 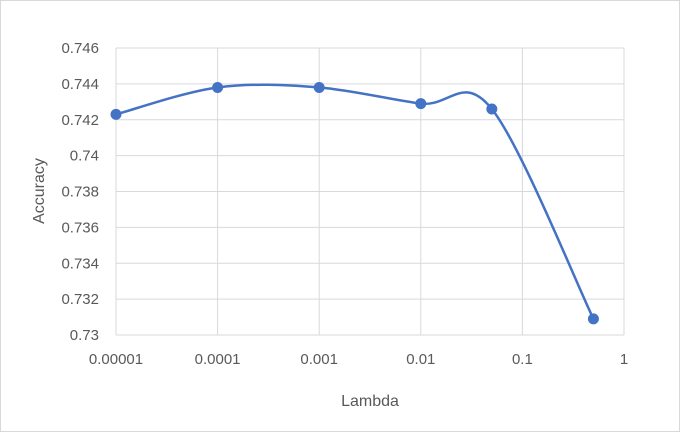 I want to click on y-tick-label: 0.736, so click(x=80, y=227).